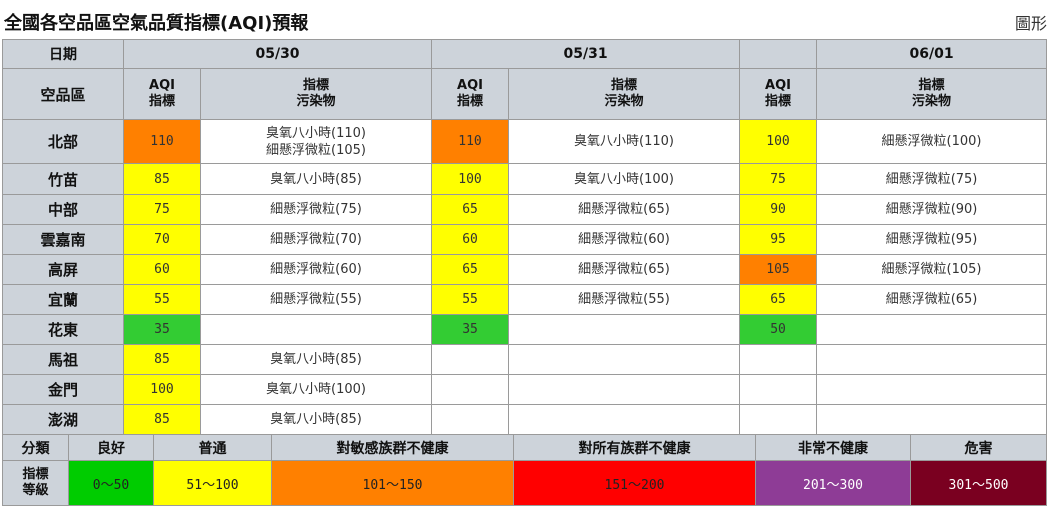 This screenshot has width=1053, height=509. Describe the element at coordinates (634, 483) in the screenshot. I see `legend-level-range: 151～200` at that location.